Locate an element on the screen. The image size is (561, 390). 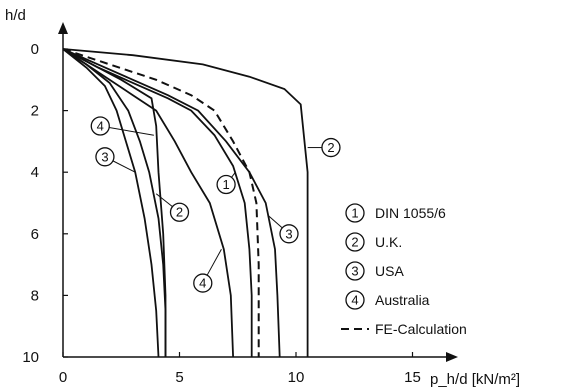
y-tick-label: 6 is located at coordinates (35, 234).